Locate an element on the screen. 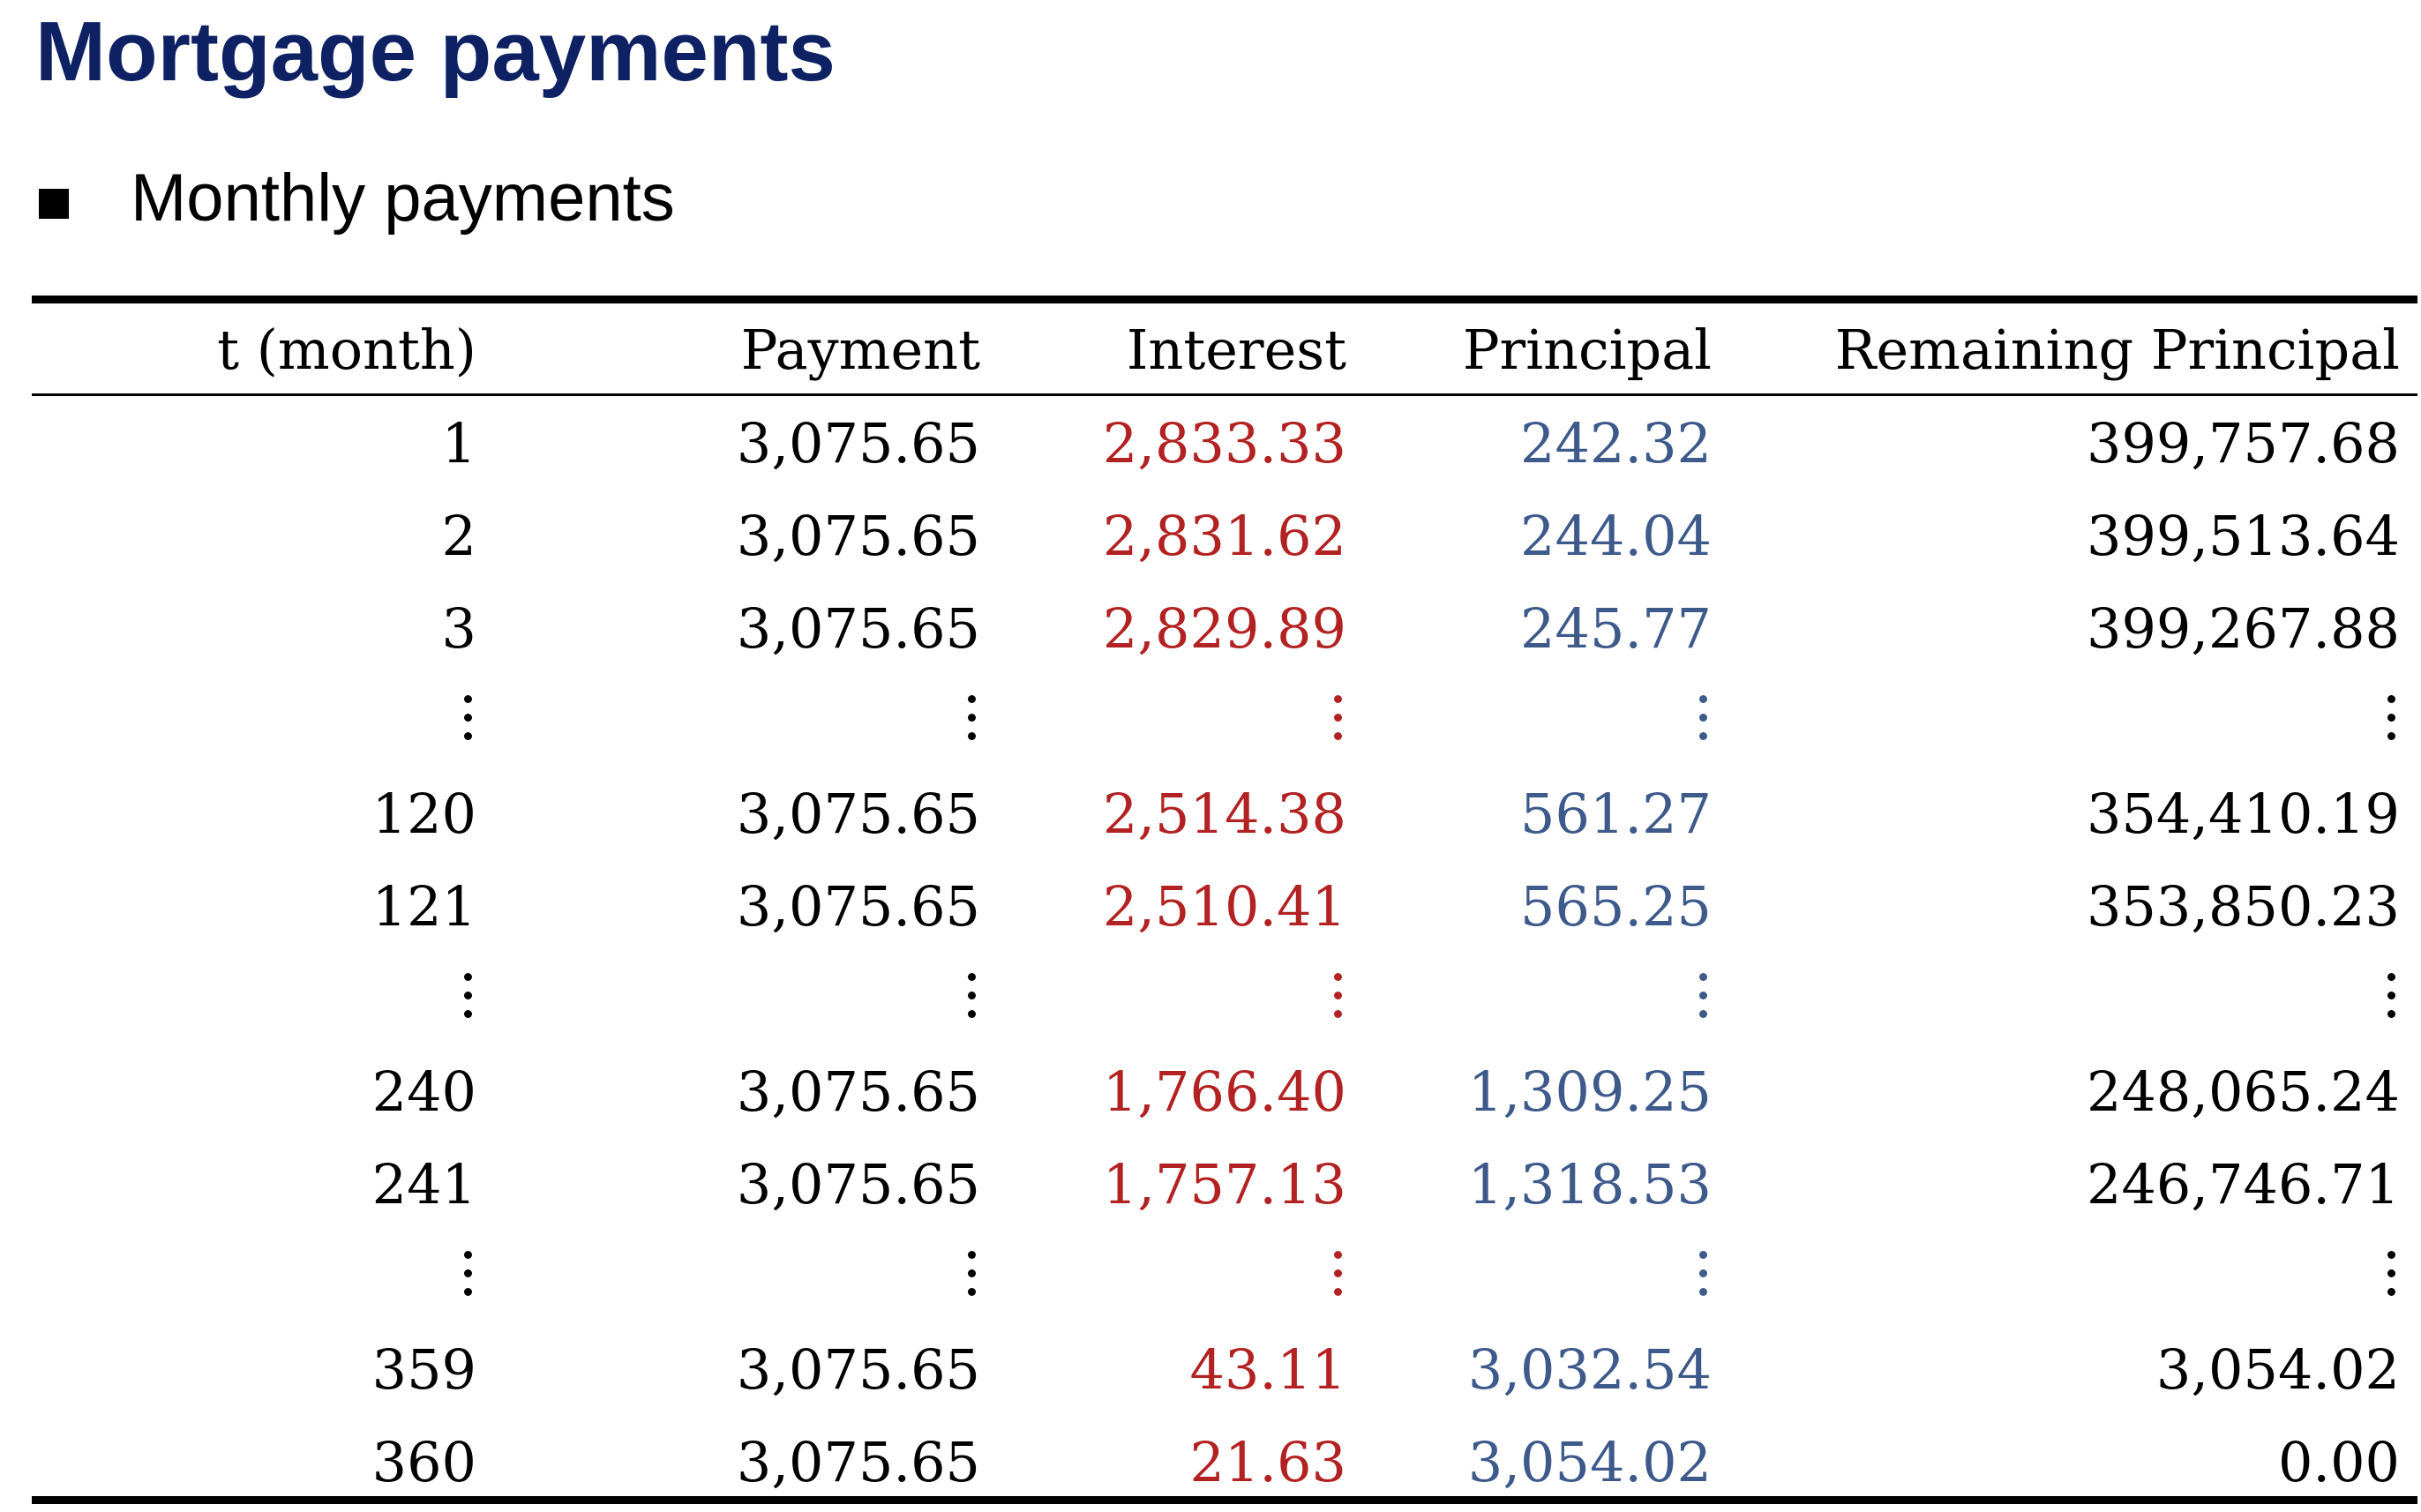  table-cell-principal: 242.32 is located at coordinates (1616, 443).